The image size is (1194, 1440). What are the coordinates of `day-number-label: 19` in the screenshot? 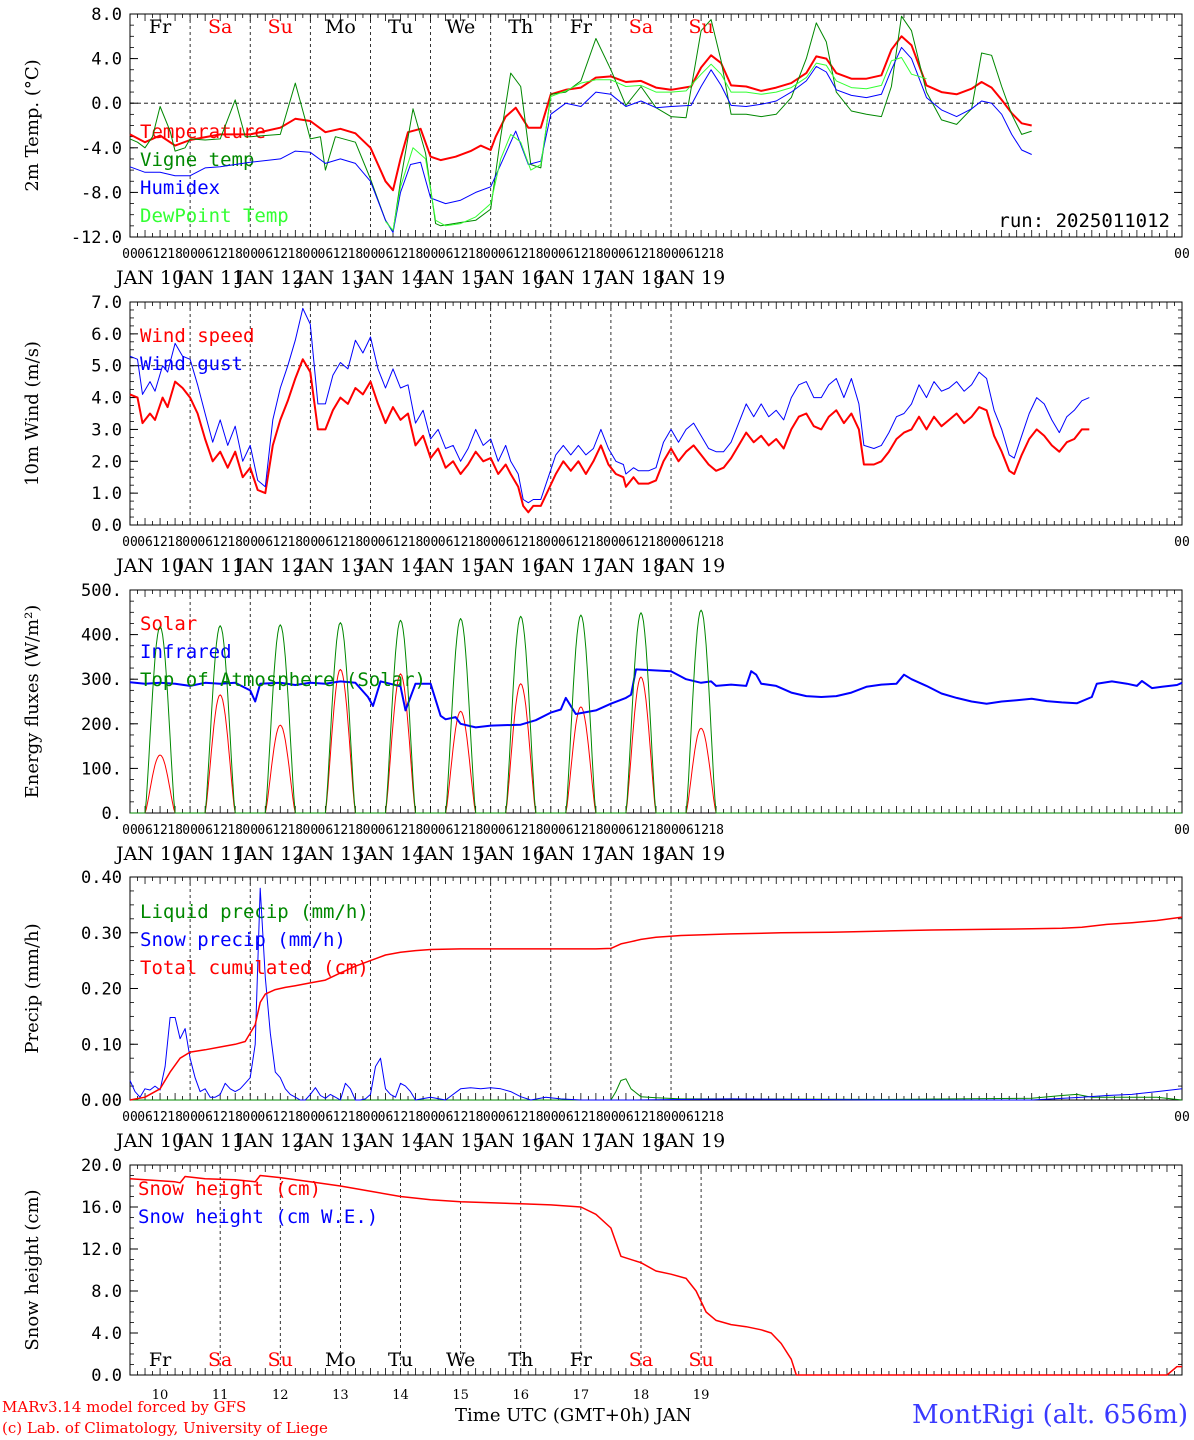 It's located at (701, 1395).